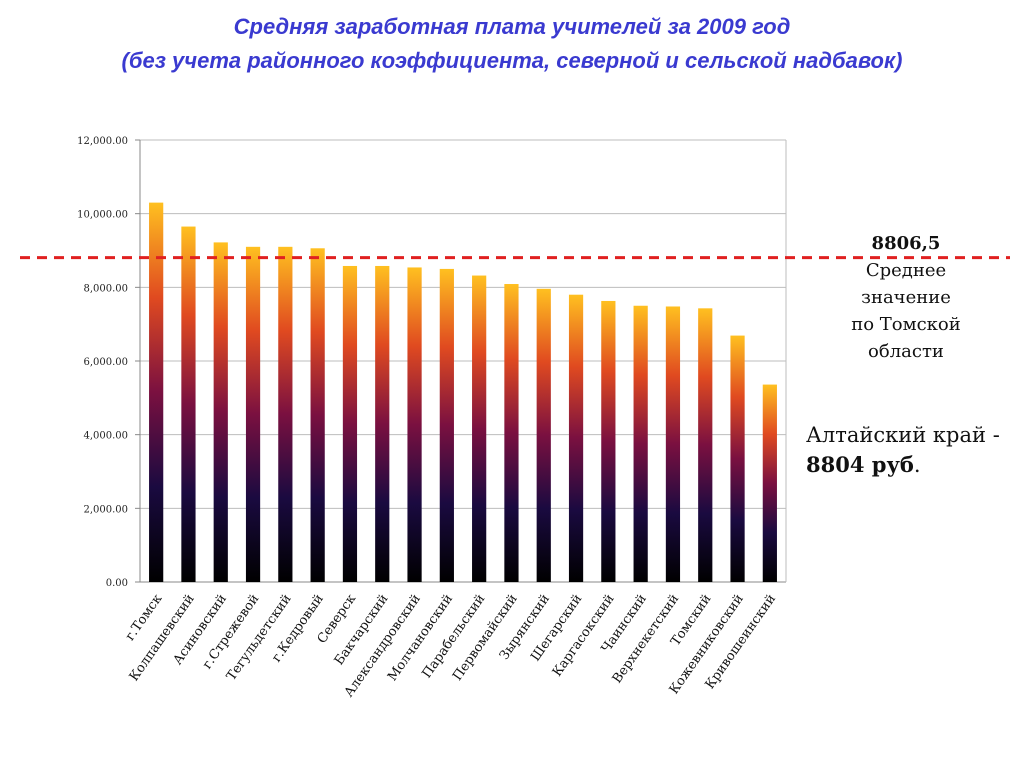  Describe the element at coordinates (917, 465) in the screenshot. I see `altai-suffix: .` at that location.